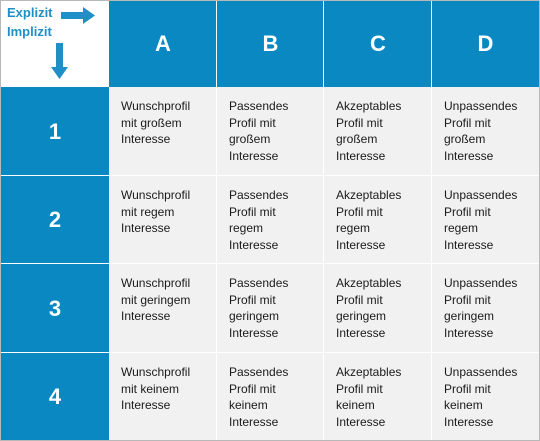 The height and width of the screenshot is (441, 540). Describe the element at coordinates (55, 131) in the screenshot. I see `row-header-1: 1` at that location.